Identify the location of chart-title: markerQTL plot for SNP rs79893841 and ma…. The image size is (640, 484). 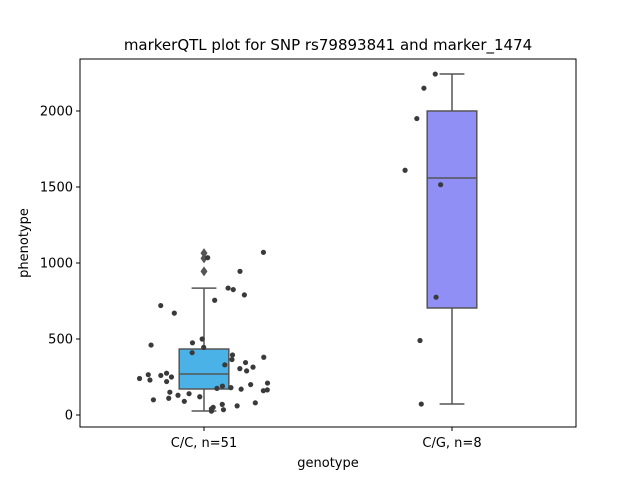
(328, 45).